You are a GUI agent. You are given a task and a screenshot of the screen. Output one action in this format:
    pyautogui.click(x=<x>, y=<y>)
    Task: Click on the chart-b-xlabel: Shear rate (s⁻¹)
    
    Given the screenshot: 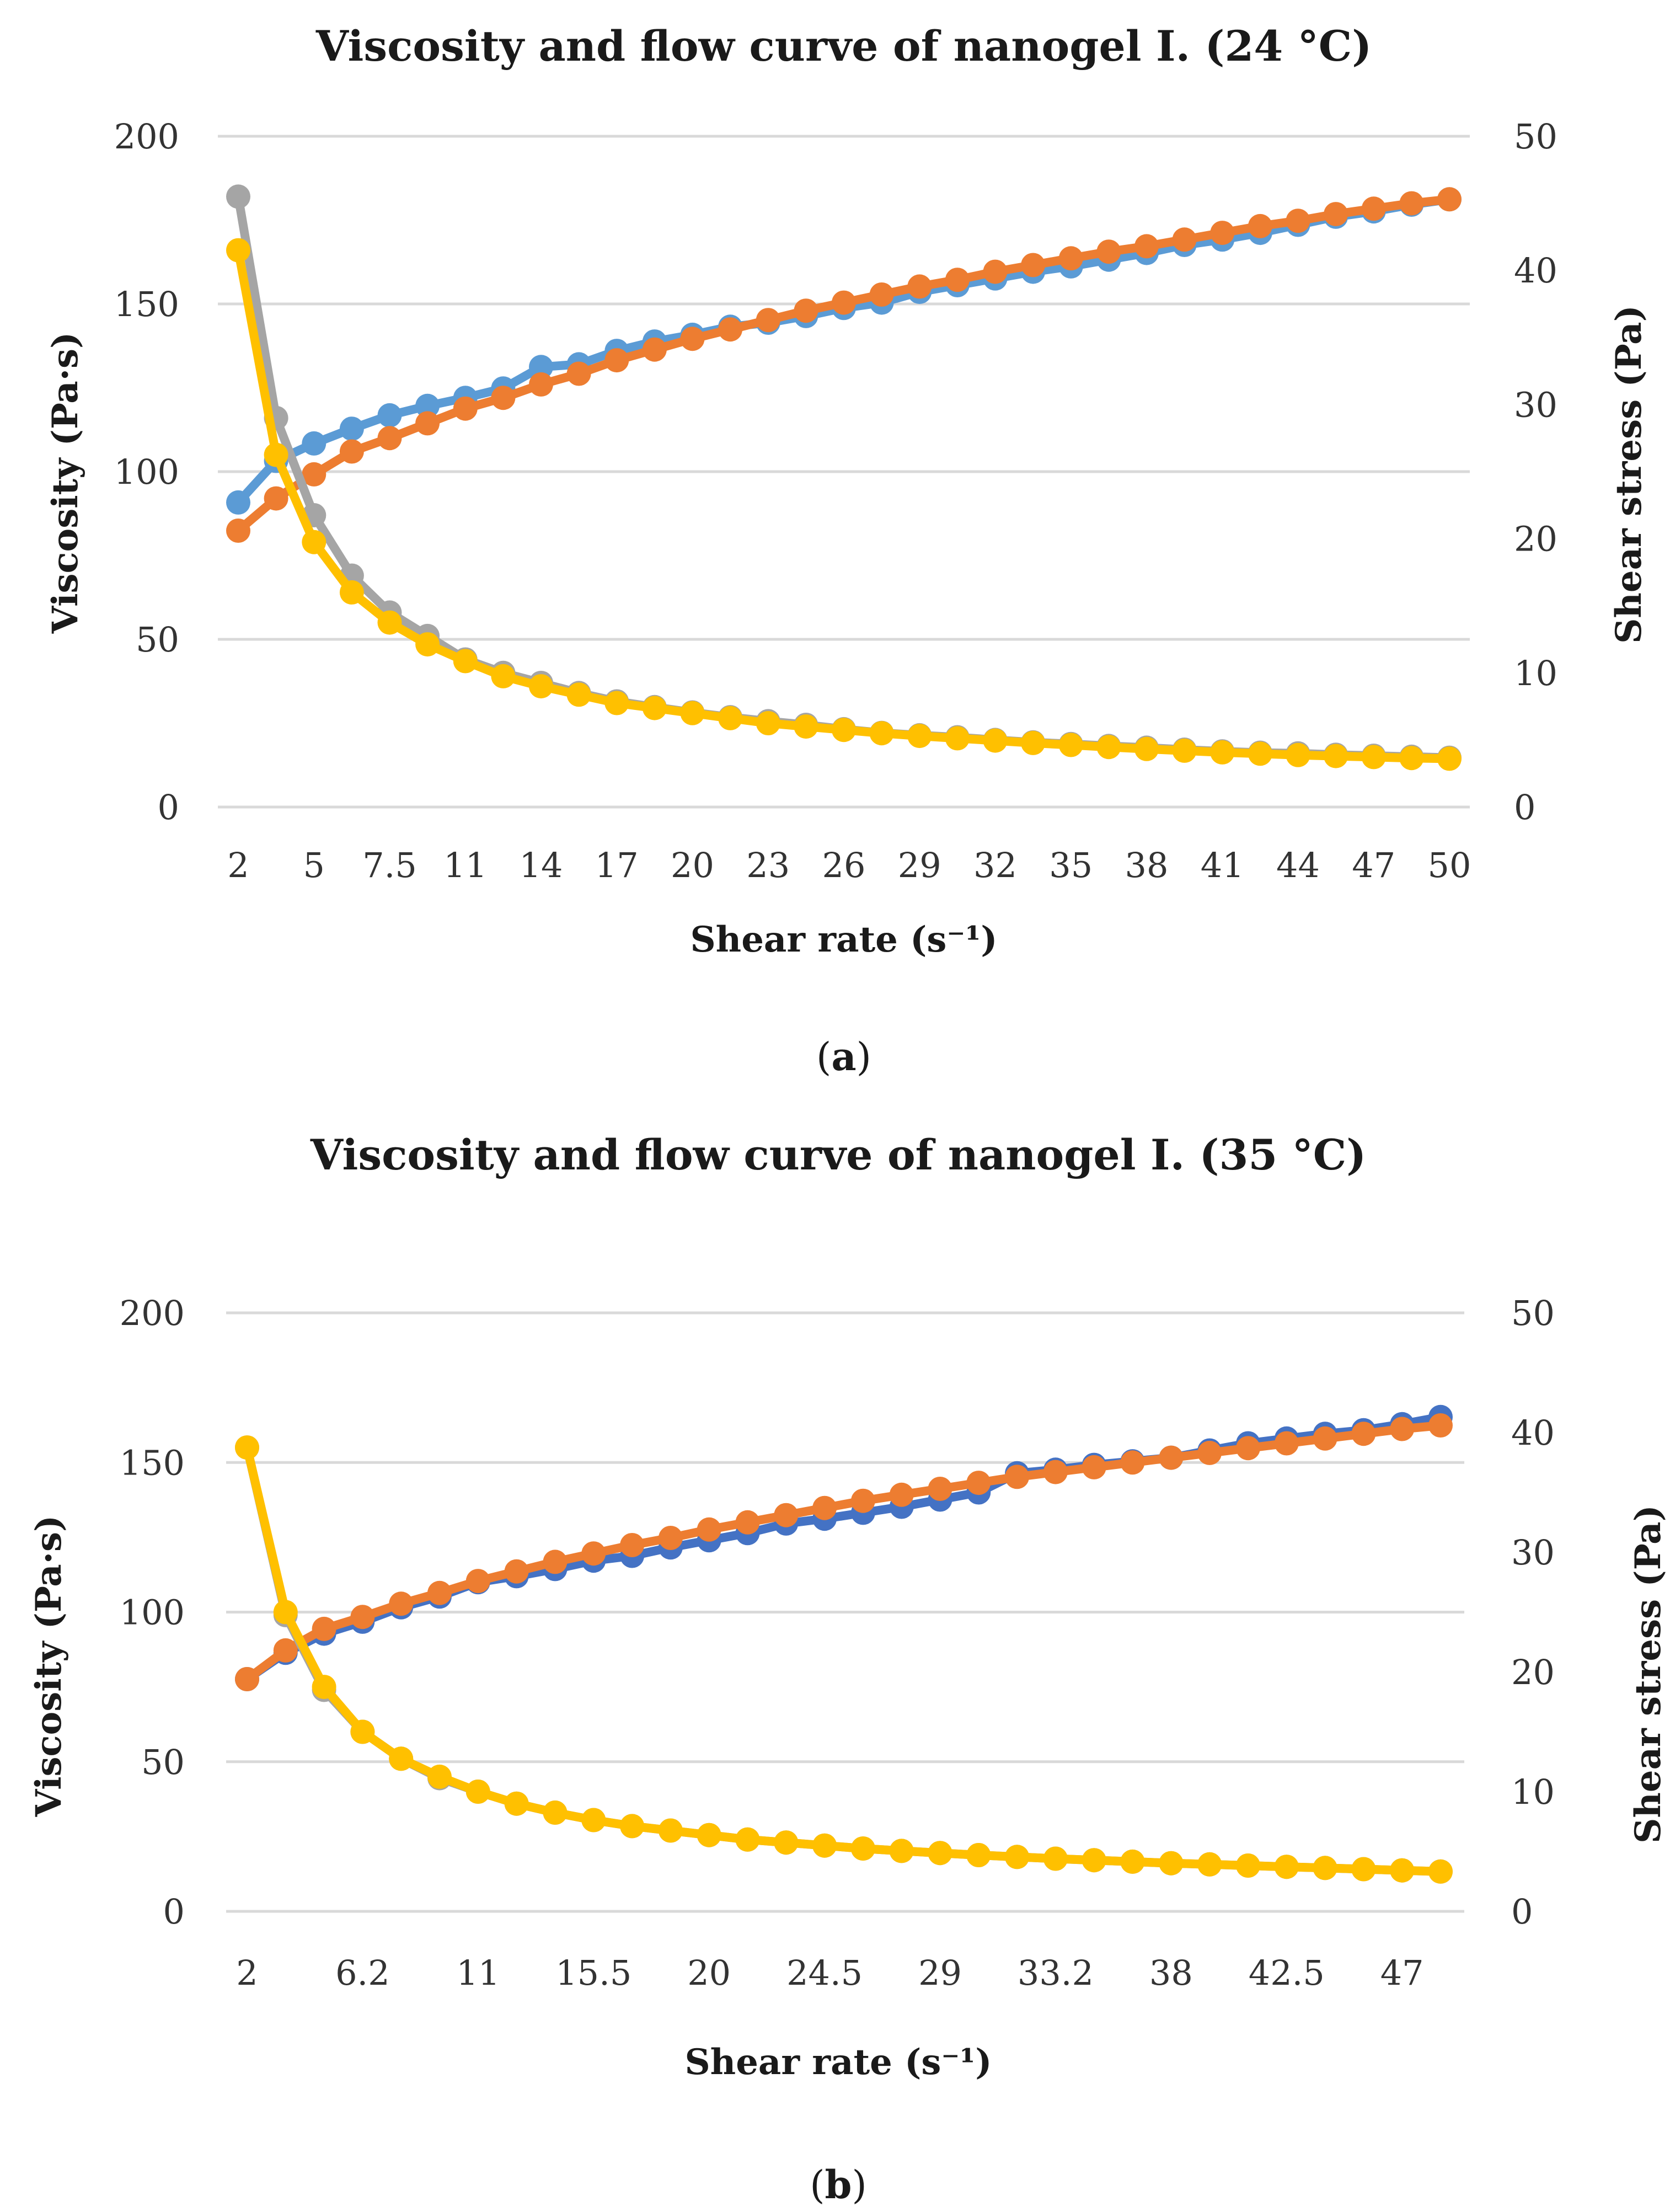 What is the action you would take?
    pyautogui.click(x=838, y=2062)
    